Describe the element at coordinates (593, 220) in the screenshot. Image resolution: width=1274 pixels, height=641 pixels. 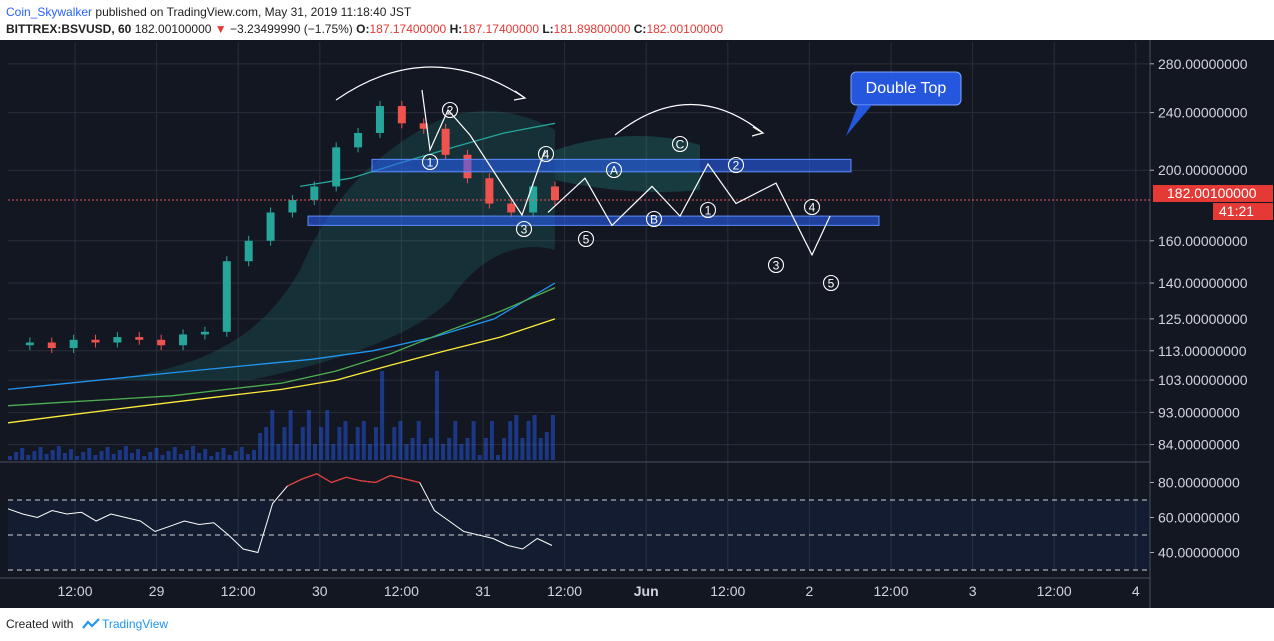
I see `zone-box` at that location.